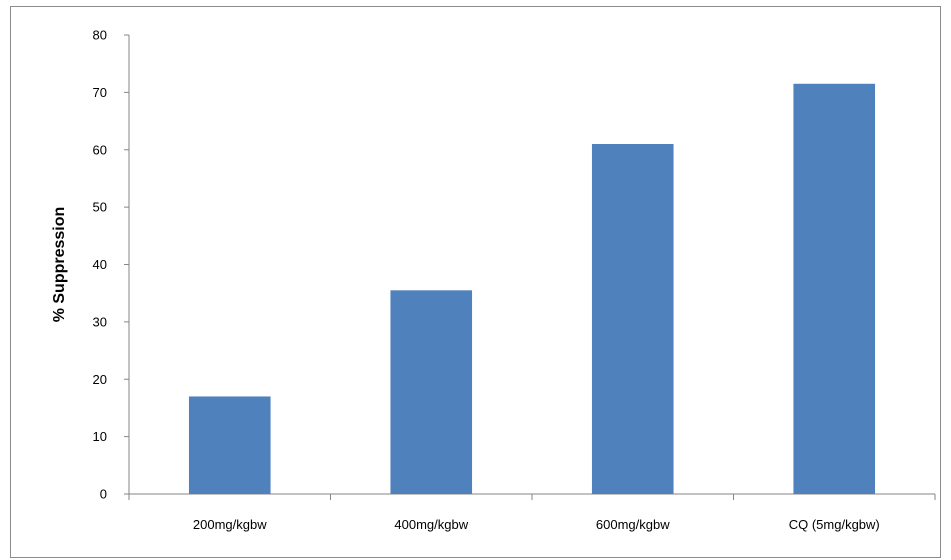 Image resolution: width=951 pixels, height=560 pixels. What do you see at coordinates (100, 92) in the screenshot?
I see `y-tick-label: 70` at bounding box center [100, 92].